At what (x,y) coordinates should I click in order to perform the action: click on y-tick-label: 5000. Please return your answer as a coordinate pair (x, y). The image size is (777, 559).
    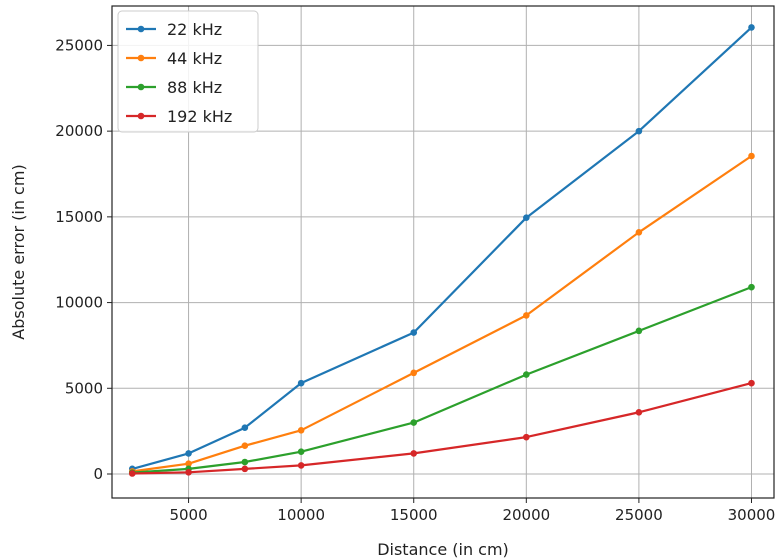
    Looking at the image, I should click on (84, 388).